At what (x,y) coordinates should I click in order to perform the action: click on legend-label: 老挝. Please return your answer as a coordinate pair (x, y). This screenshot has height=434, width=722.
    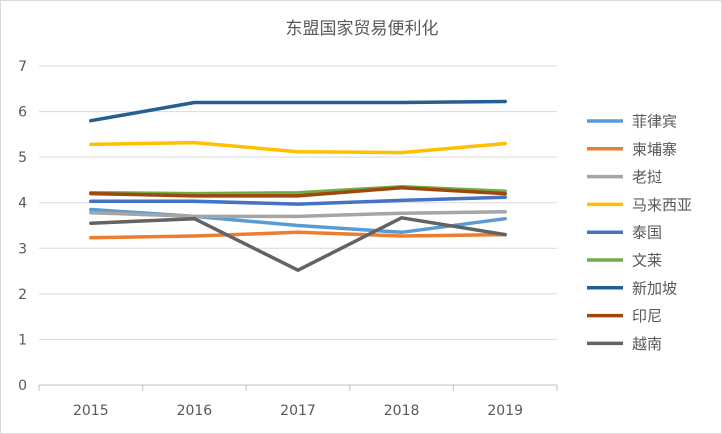
    Looking at the image, I should click on (647, 177).